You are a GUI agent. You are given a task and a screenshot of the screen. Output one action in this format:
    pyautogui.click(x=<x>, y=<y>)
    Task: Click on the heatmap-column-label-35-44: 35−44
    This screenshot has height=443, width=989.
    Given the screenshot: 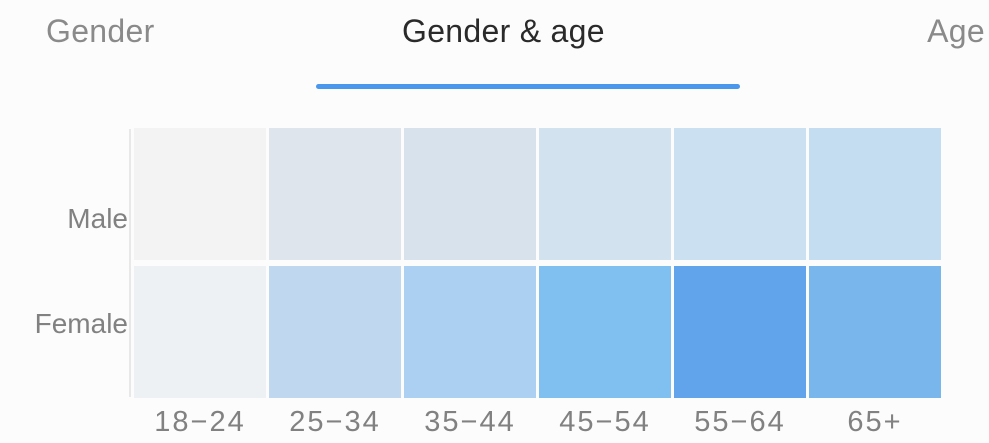 What is the action you would take?
    pyautogui.click(x=470, y=422)
    